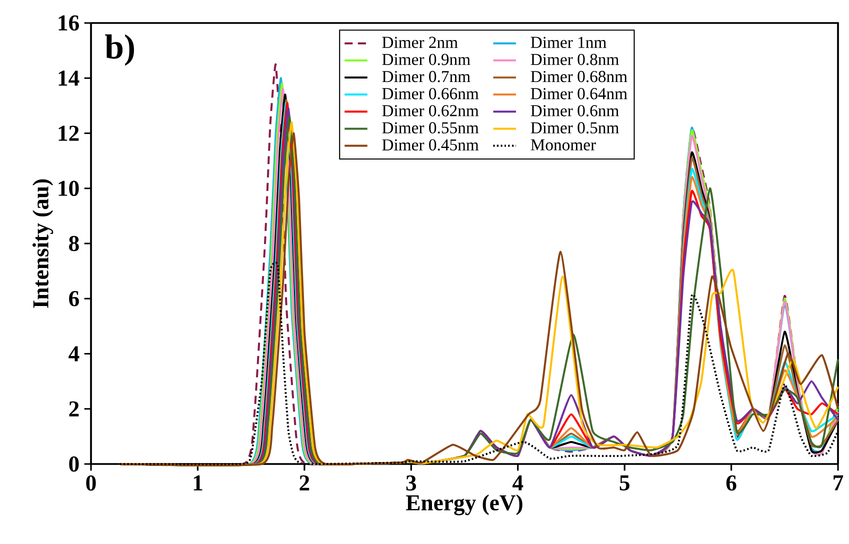 This screenshot has height=544, width=849. I want to click on legend-label: Dimer 0.66nm, so click(430, 94).